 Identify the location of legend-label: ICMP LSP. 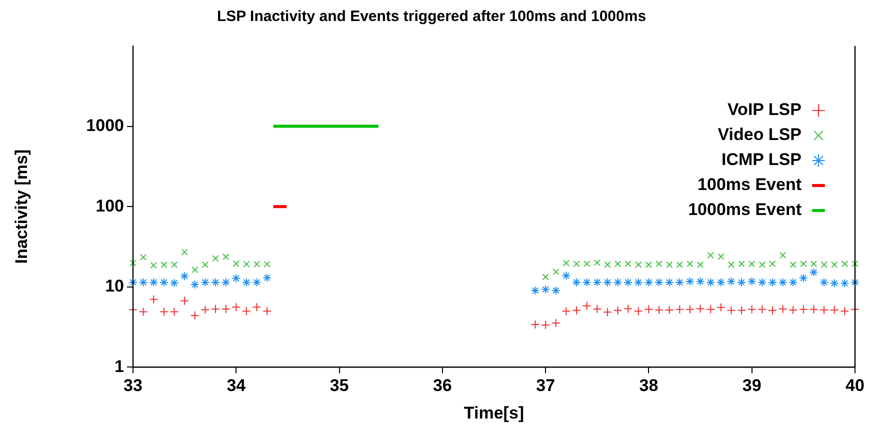
(762, 160).